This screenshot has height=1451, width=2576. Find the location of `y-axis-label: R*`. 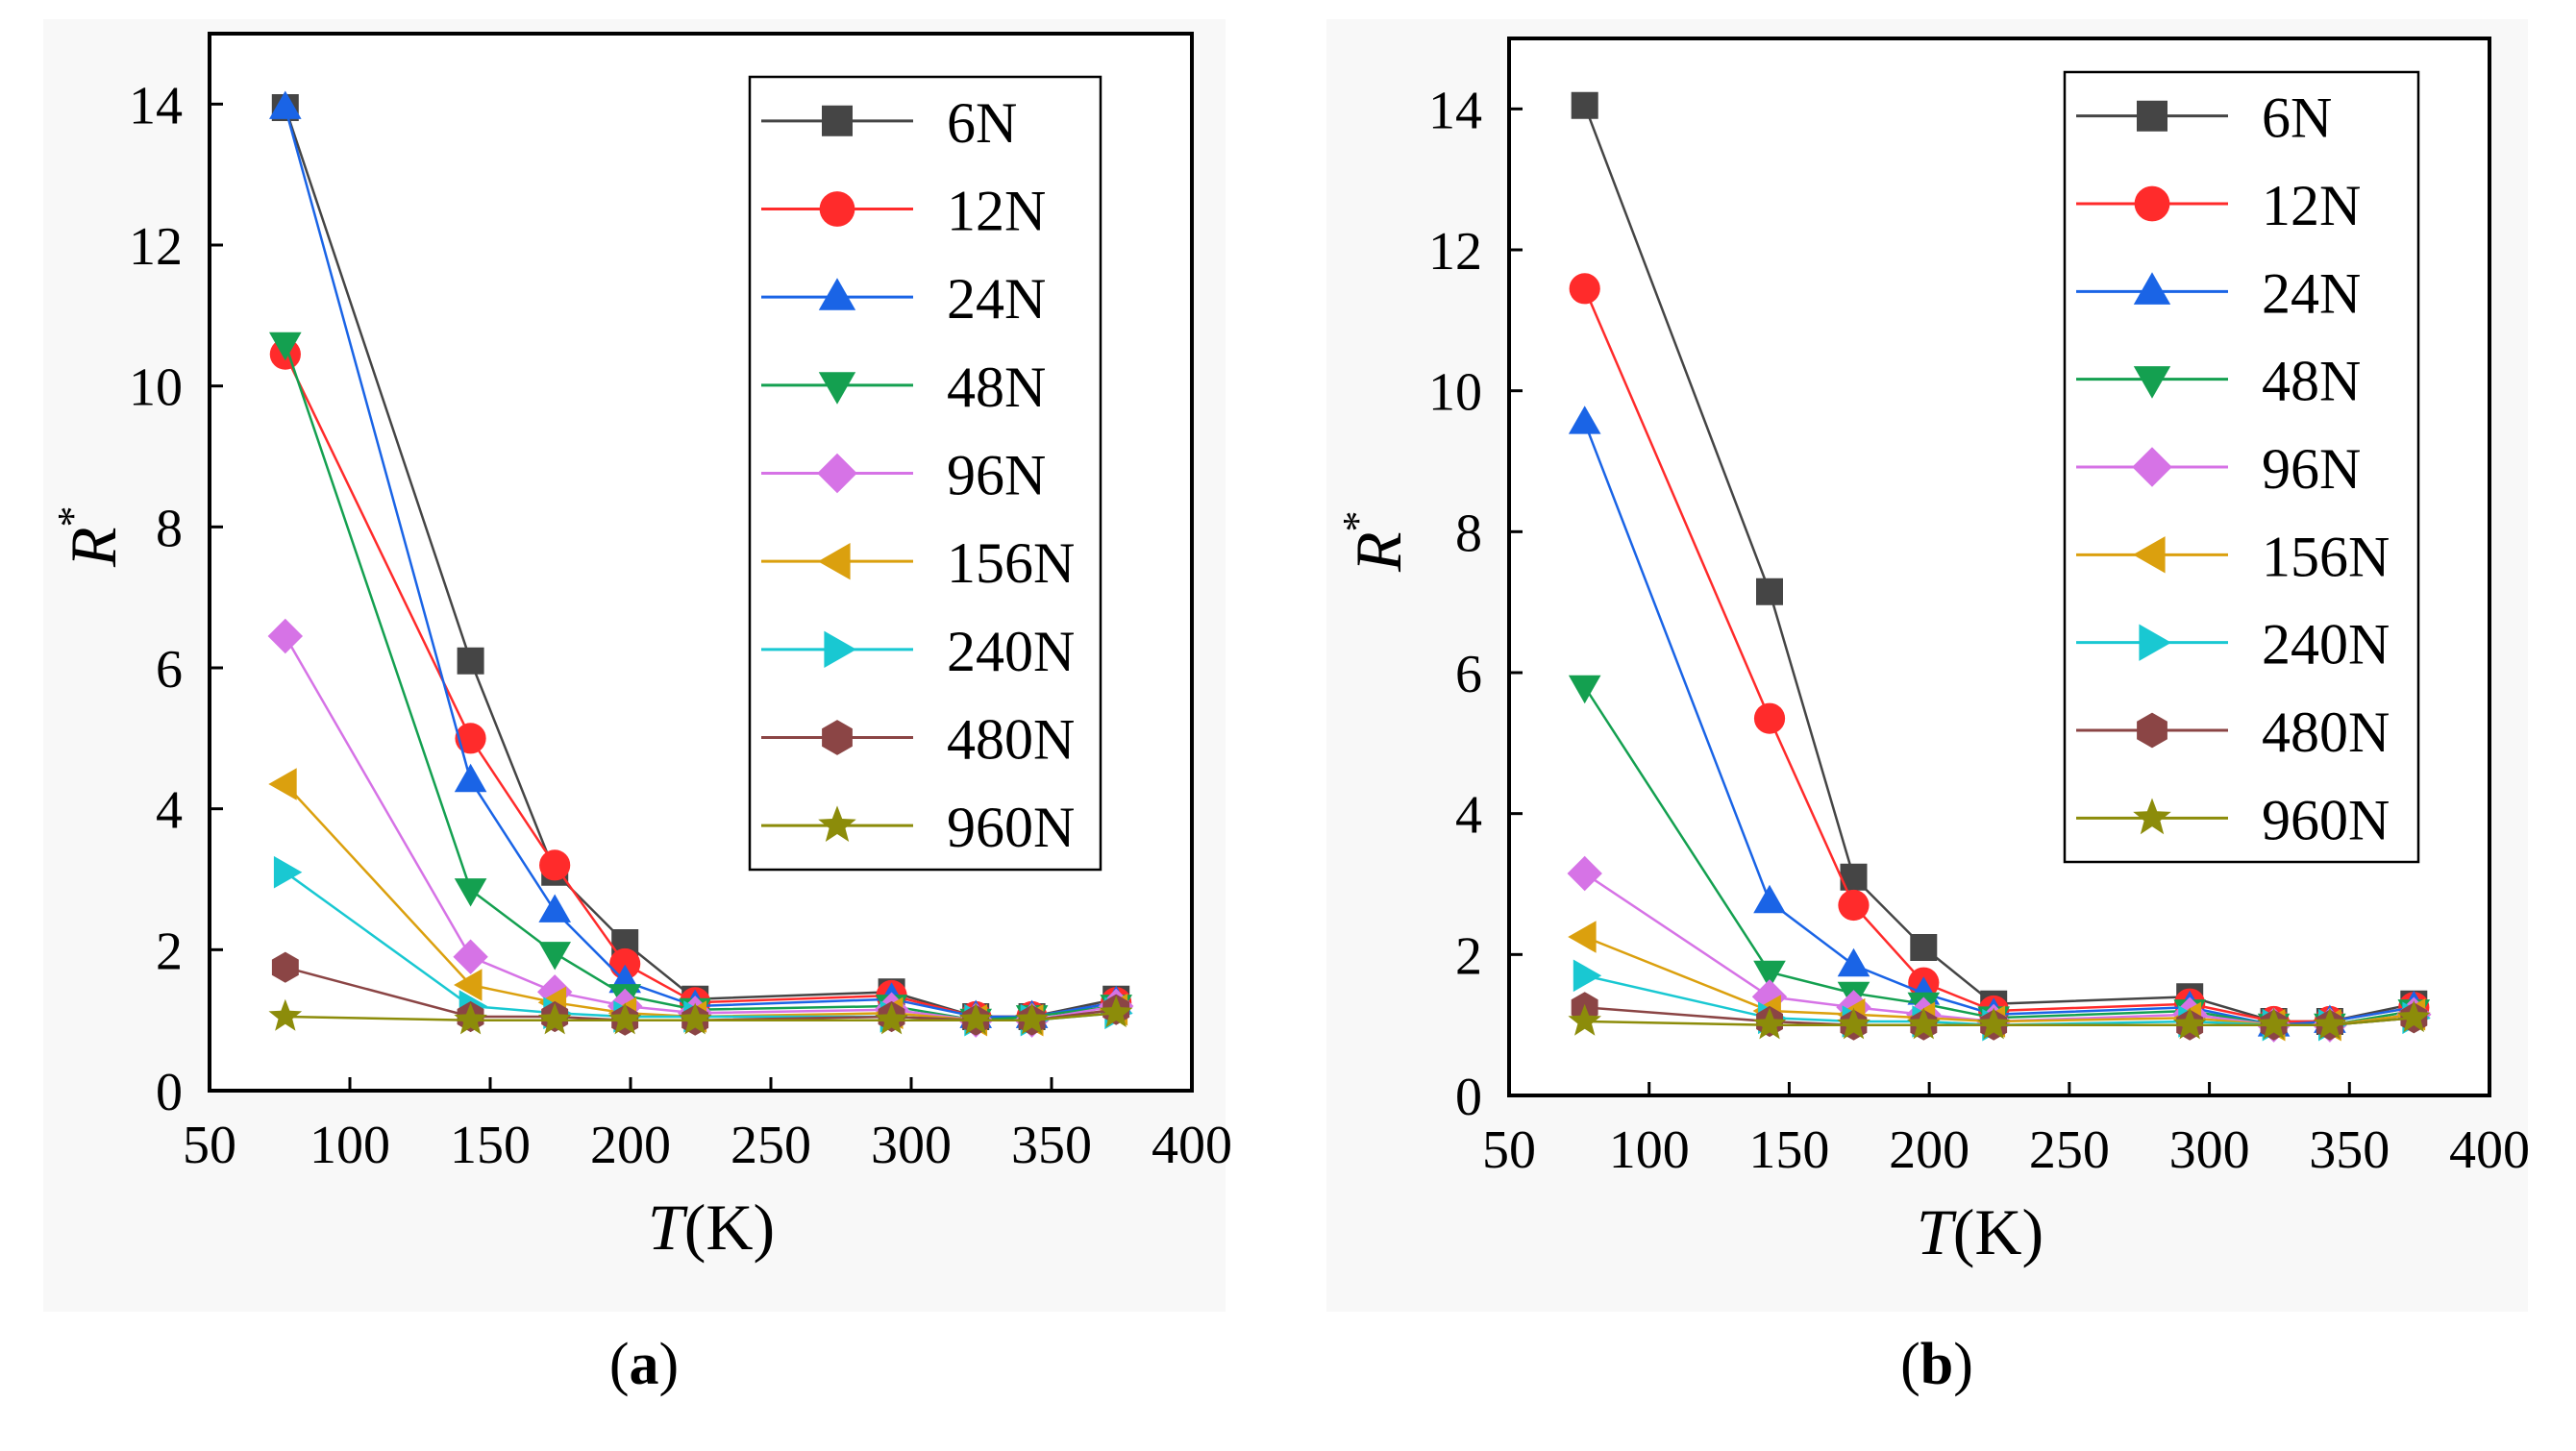

y-axis-label: R* is located at coordinates (1374, 541).